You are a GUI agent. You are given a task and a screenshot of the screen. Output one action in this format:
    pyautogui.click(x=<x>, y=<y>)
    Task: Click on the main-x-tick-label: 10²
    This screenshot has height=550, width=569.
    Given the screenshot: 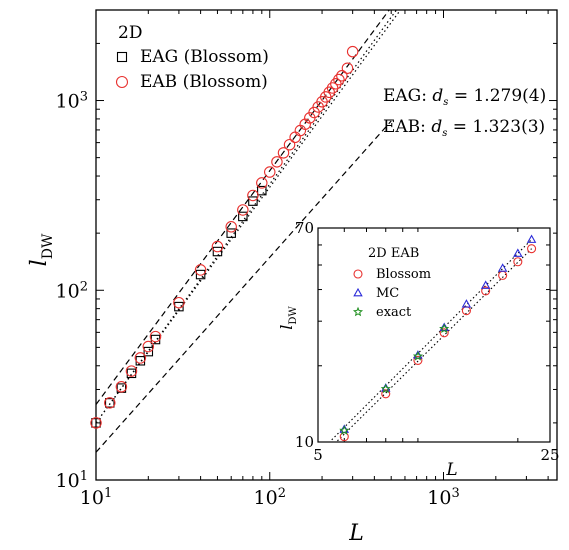 What is the action you would take?
    pyautogui.click(x=270, y=498)
    